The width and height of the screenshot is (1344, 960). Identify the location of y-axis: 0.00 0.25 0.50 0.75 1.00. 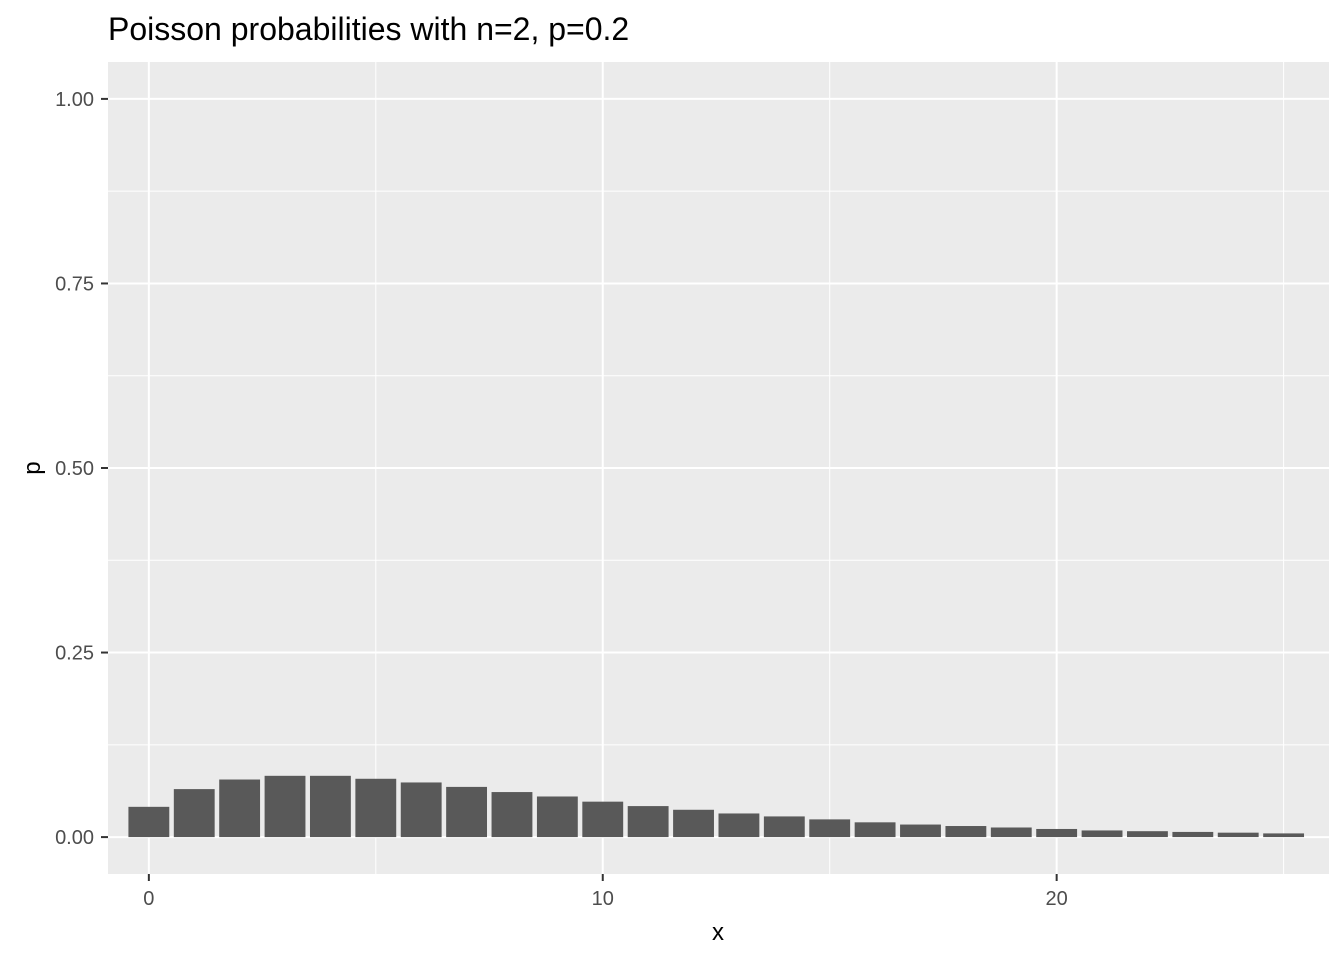
(81, 469).